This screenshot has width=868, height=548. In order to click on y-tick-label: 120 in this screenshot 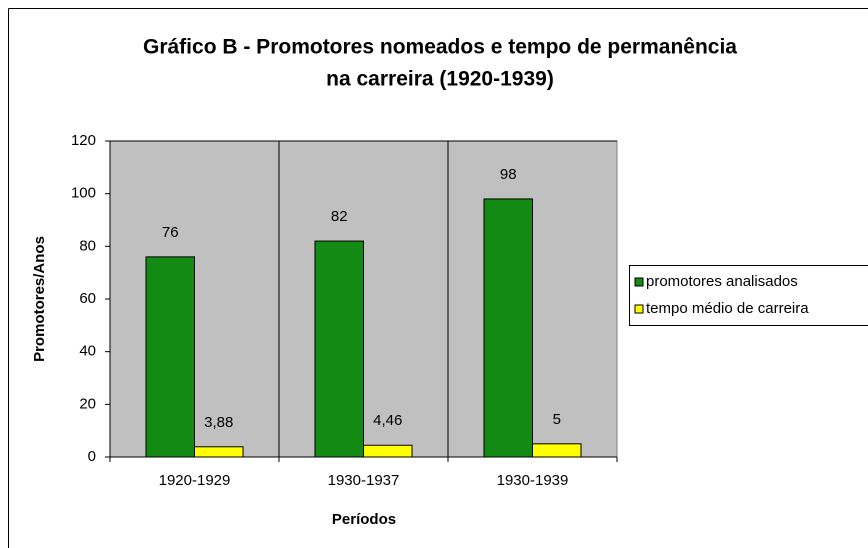, I will do `click(83, 140)`.